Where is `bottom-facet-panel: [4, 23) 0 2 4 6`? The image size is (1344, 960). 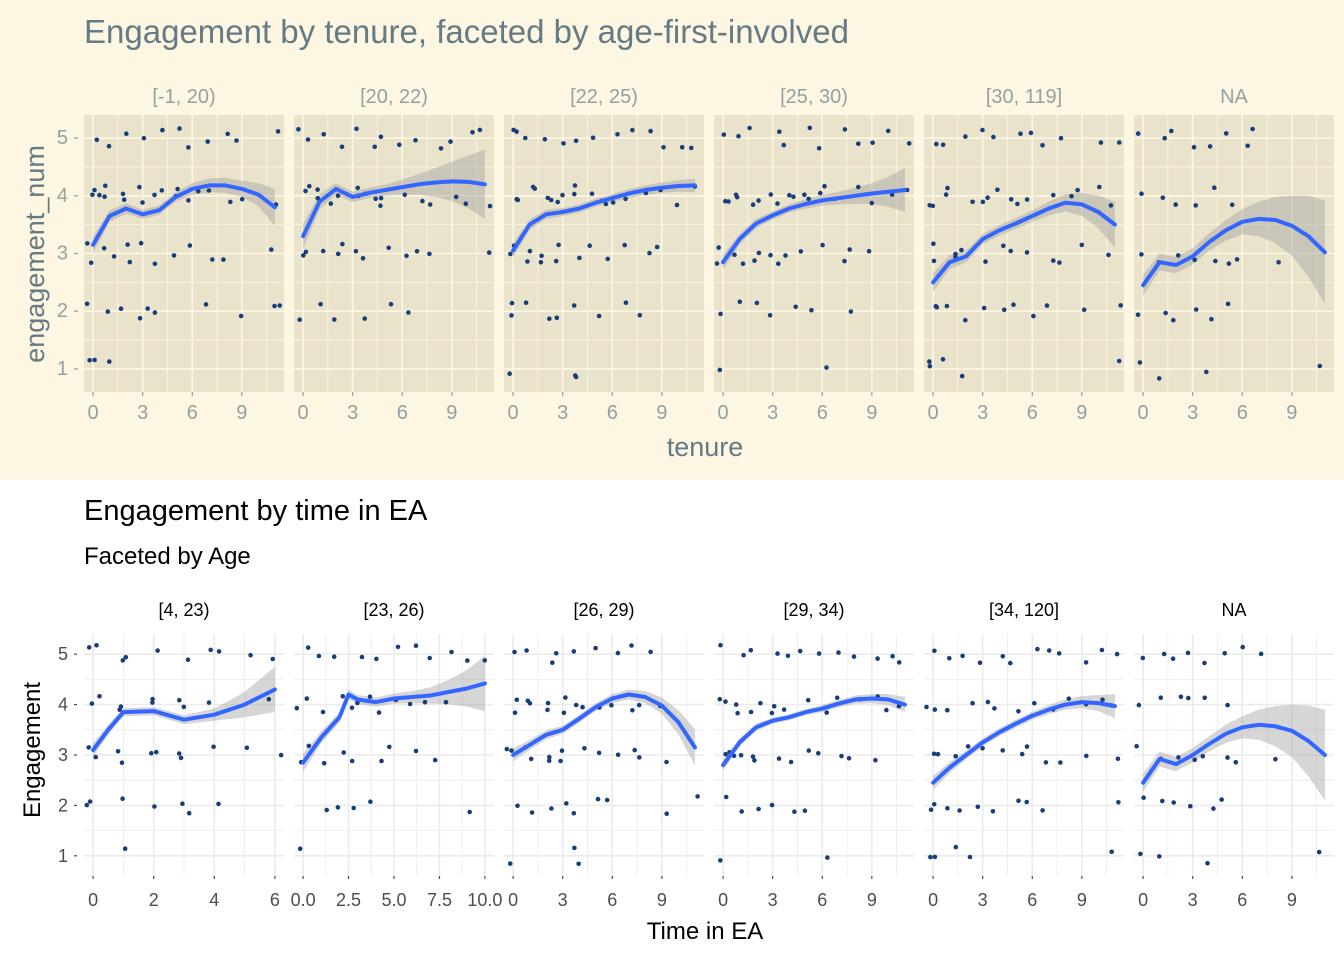
bottom-facet-panel: [4, 23) 0 2 4 6 is located at coordinates (184, 755).